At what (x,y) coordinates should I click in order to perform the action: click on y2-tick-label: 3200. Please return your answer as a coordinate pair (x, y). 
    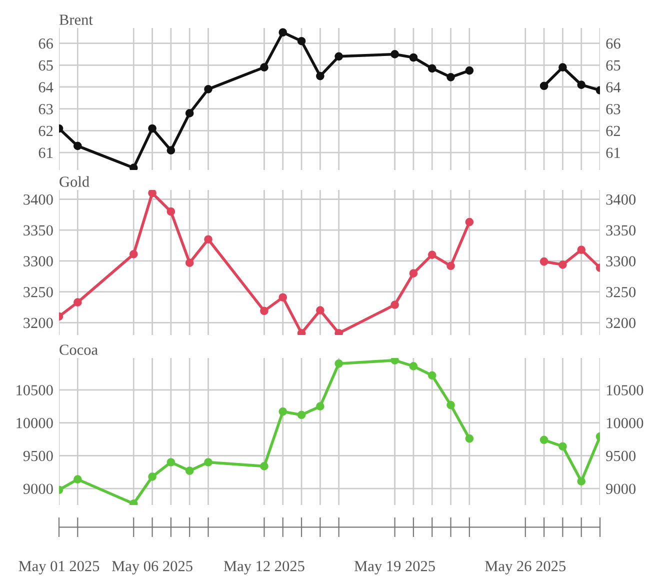
    Looking at the image, I should click on (621, 323).